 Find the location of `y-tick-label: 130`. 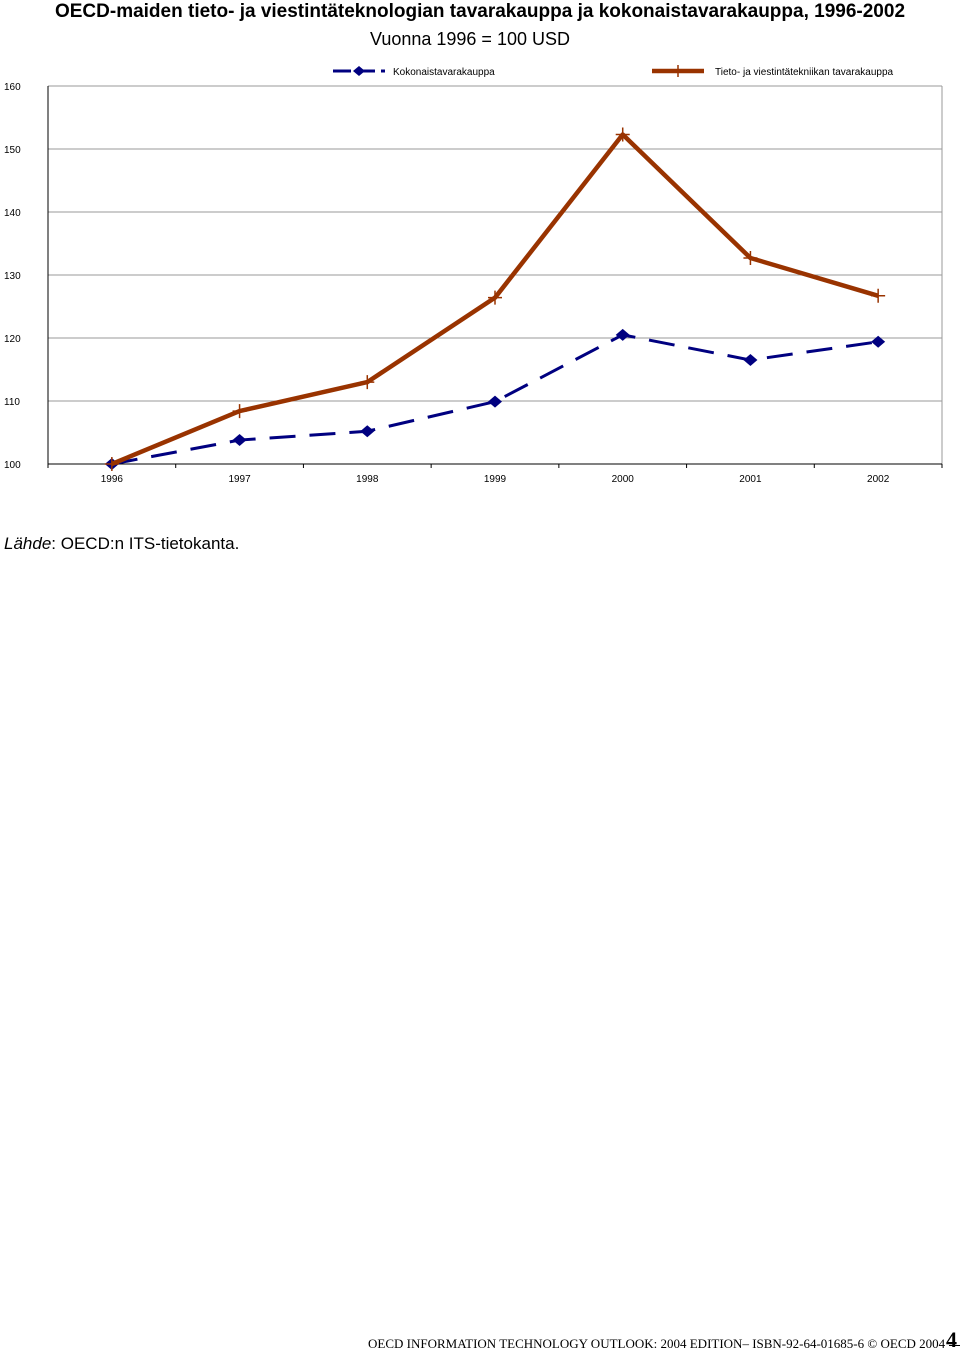

y-tick-label: 130 is located at coordinates (12, 276).